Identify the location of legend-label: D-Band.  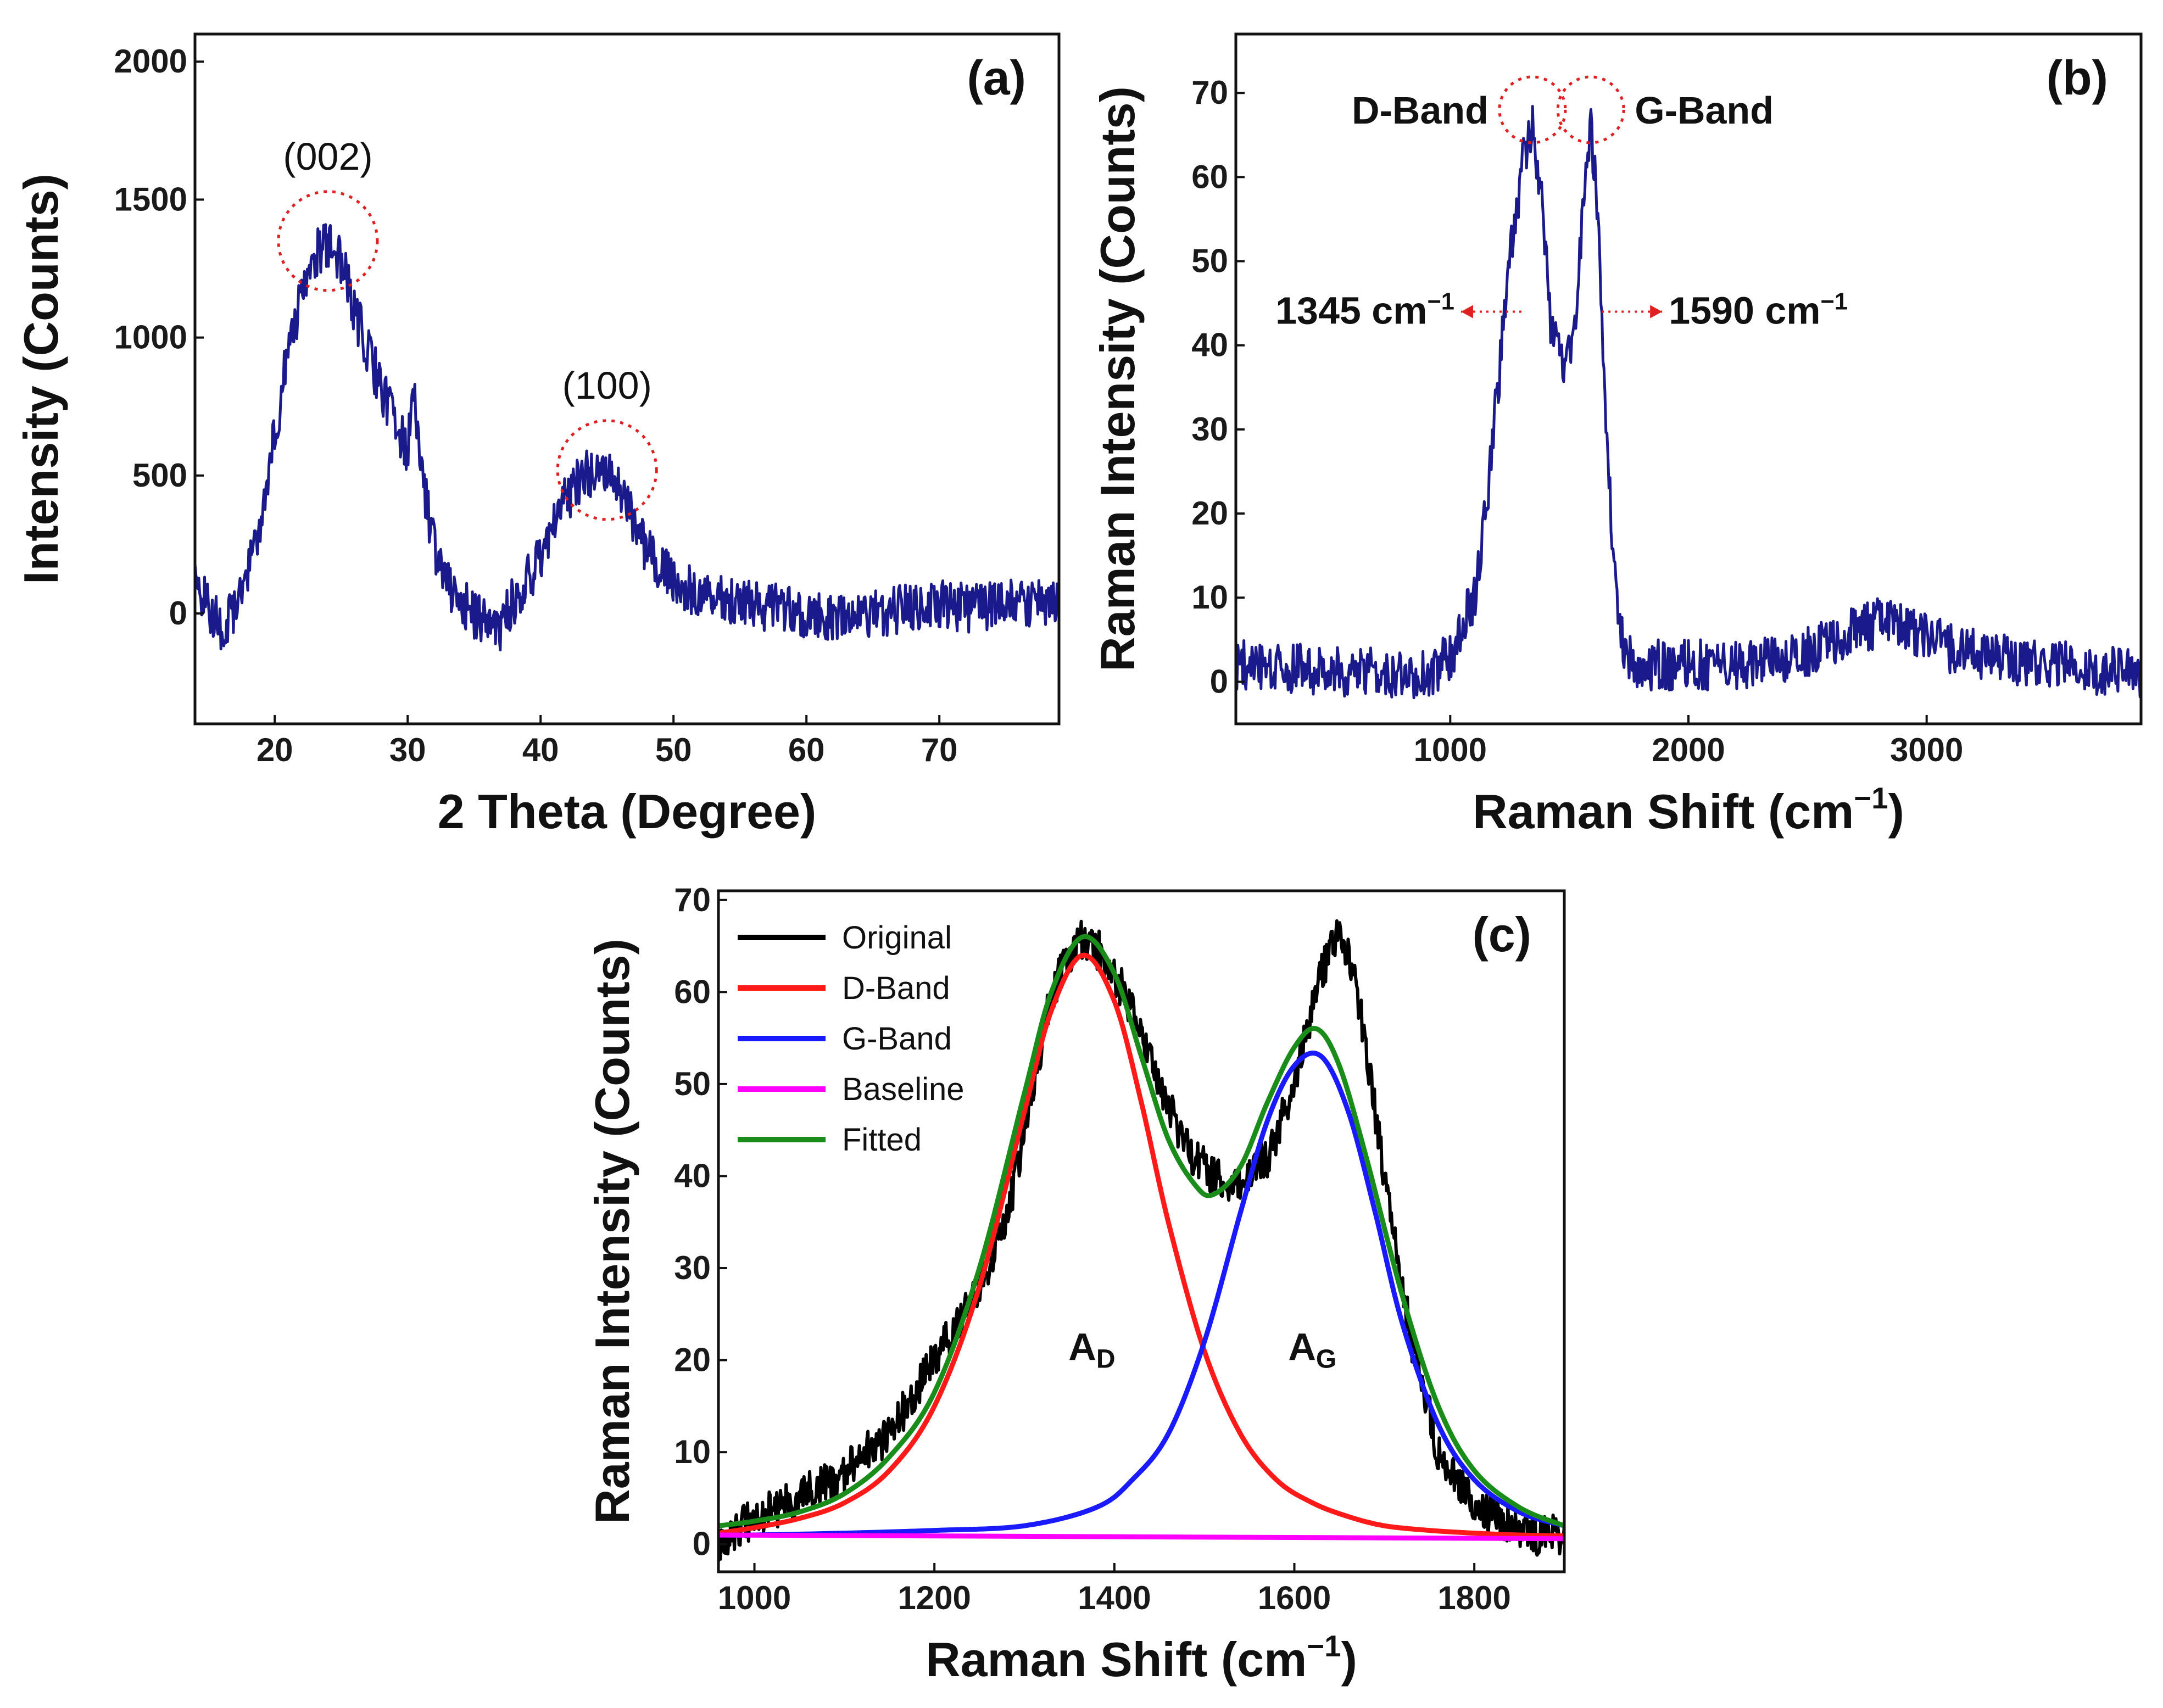
(896, 988).